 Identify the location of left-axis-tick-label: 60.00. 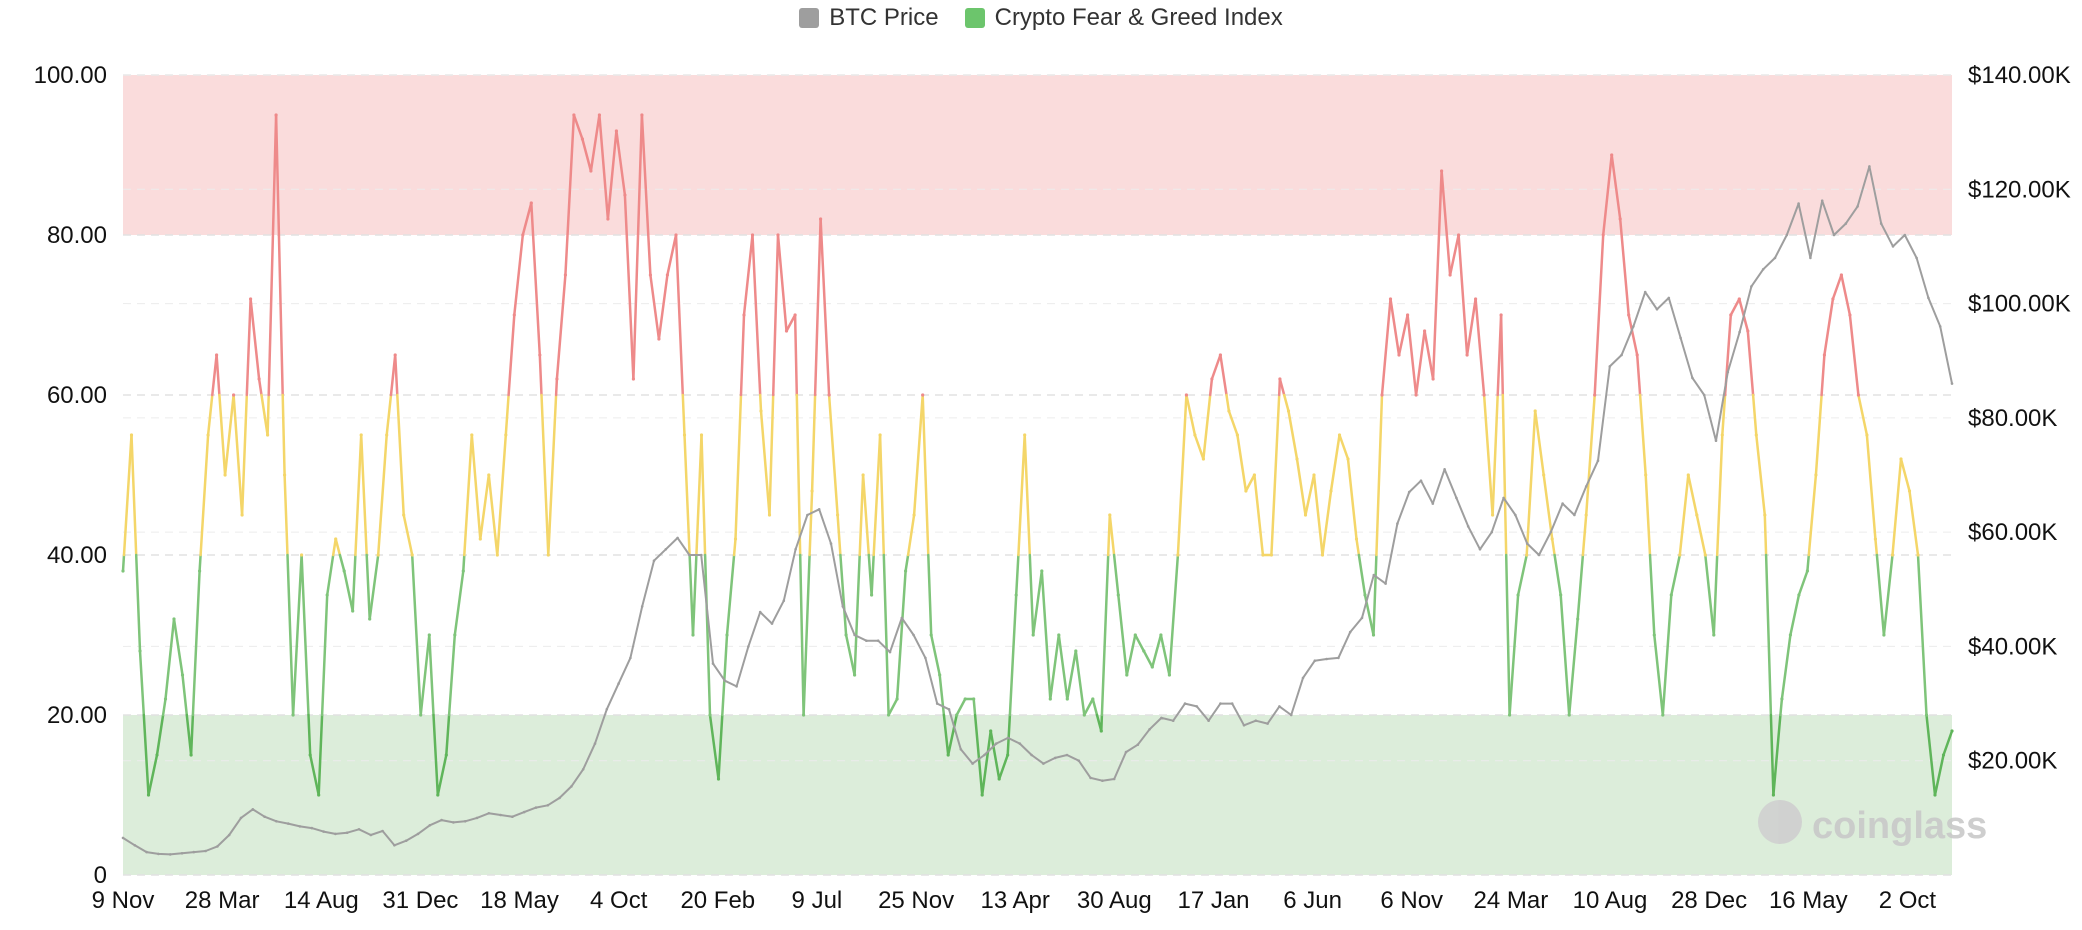
(77, 395).